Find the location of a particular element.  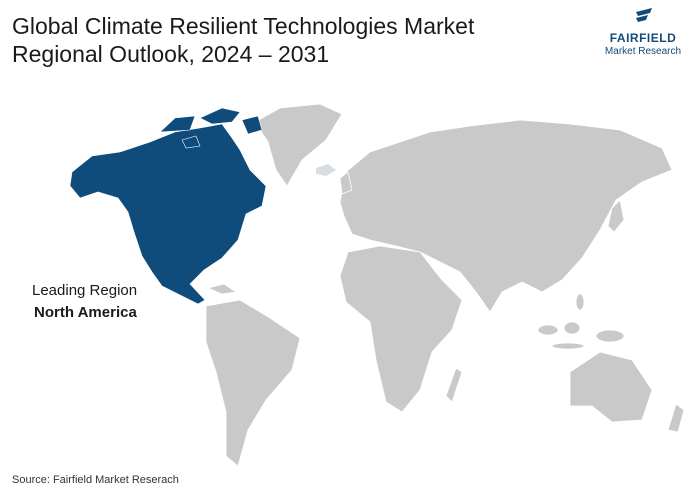

uk is located at coordinates (346, 183).